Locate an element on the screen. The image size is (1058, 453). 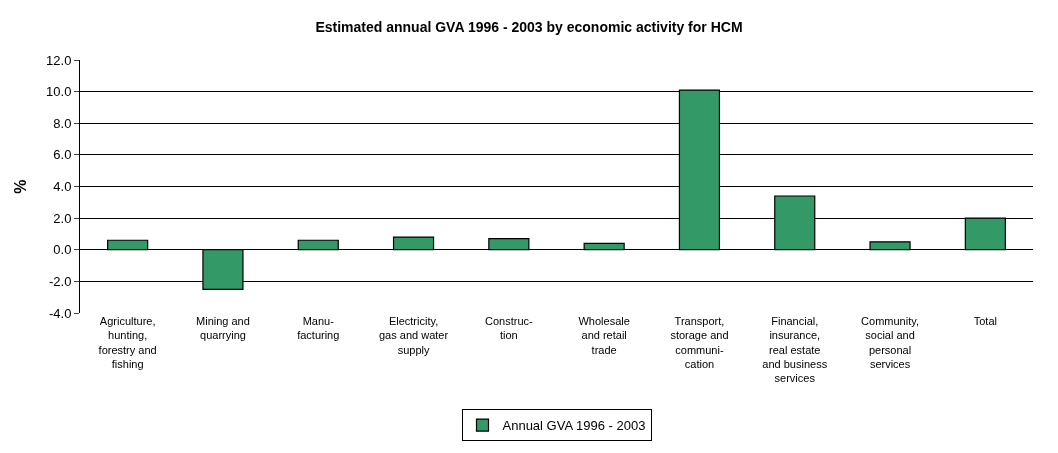
x-tick-label: Electricity, gas and water supply is located at coordinates (414, 335).